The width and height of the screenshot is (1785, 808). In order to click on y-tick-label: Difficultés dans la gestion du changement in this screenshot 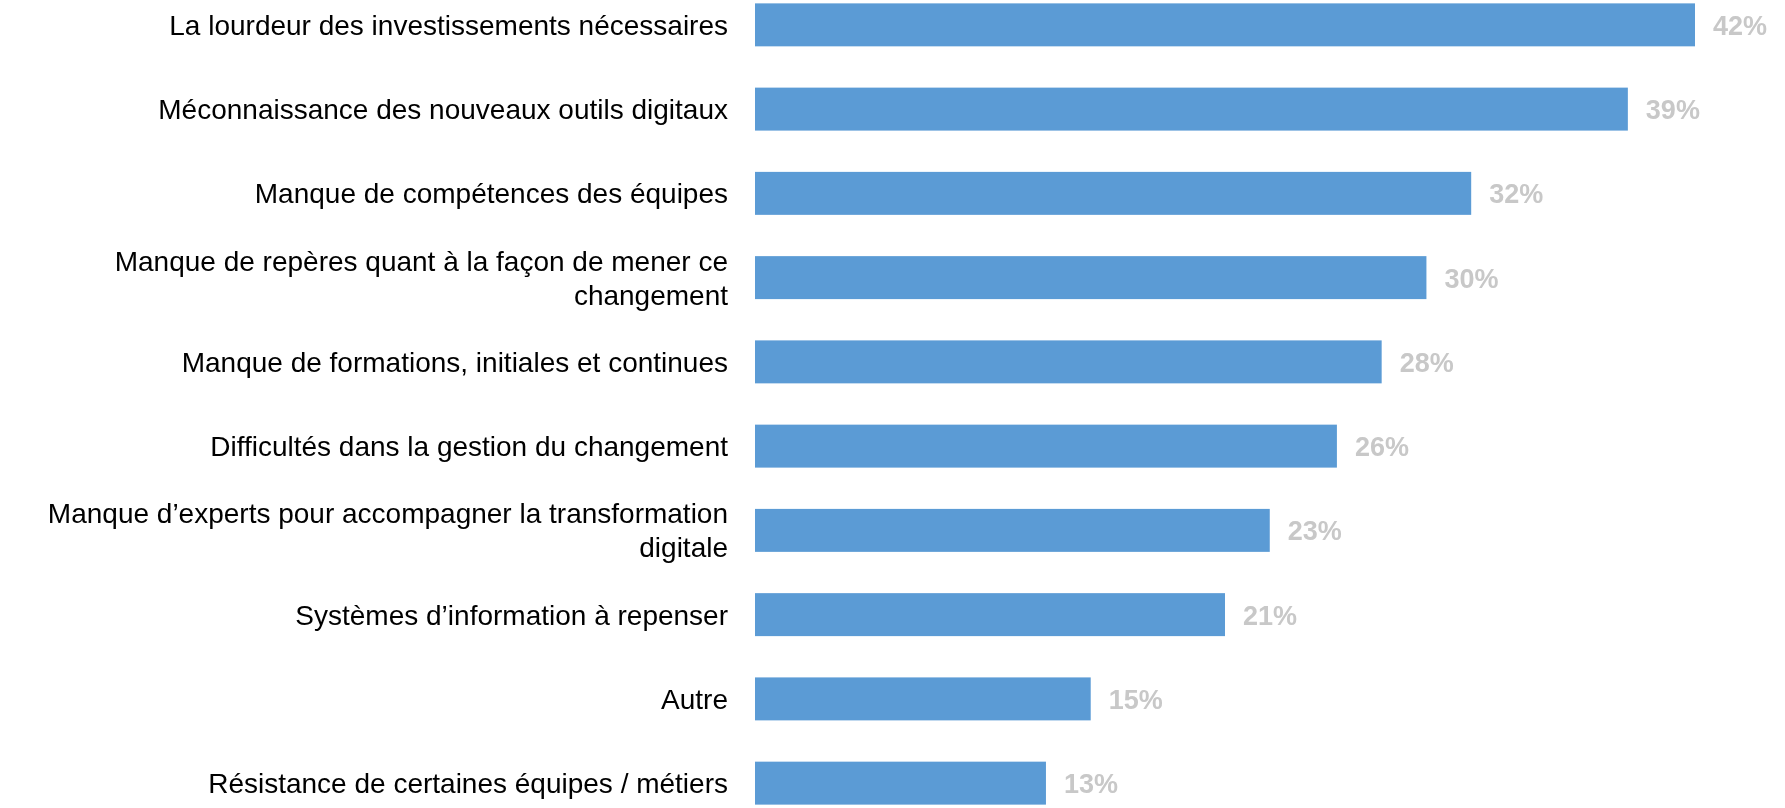, I will do `click(469, 447)`.